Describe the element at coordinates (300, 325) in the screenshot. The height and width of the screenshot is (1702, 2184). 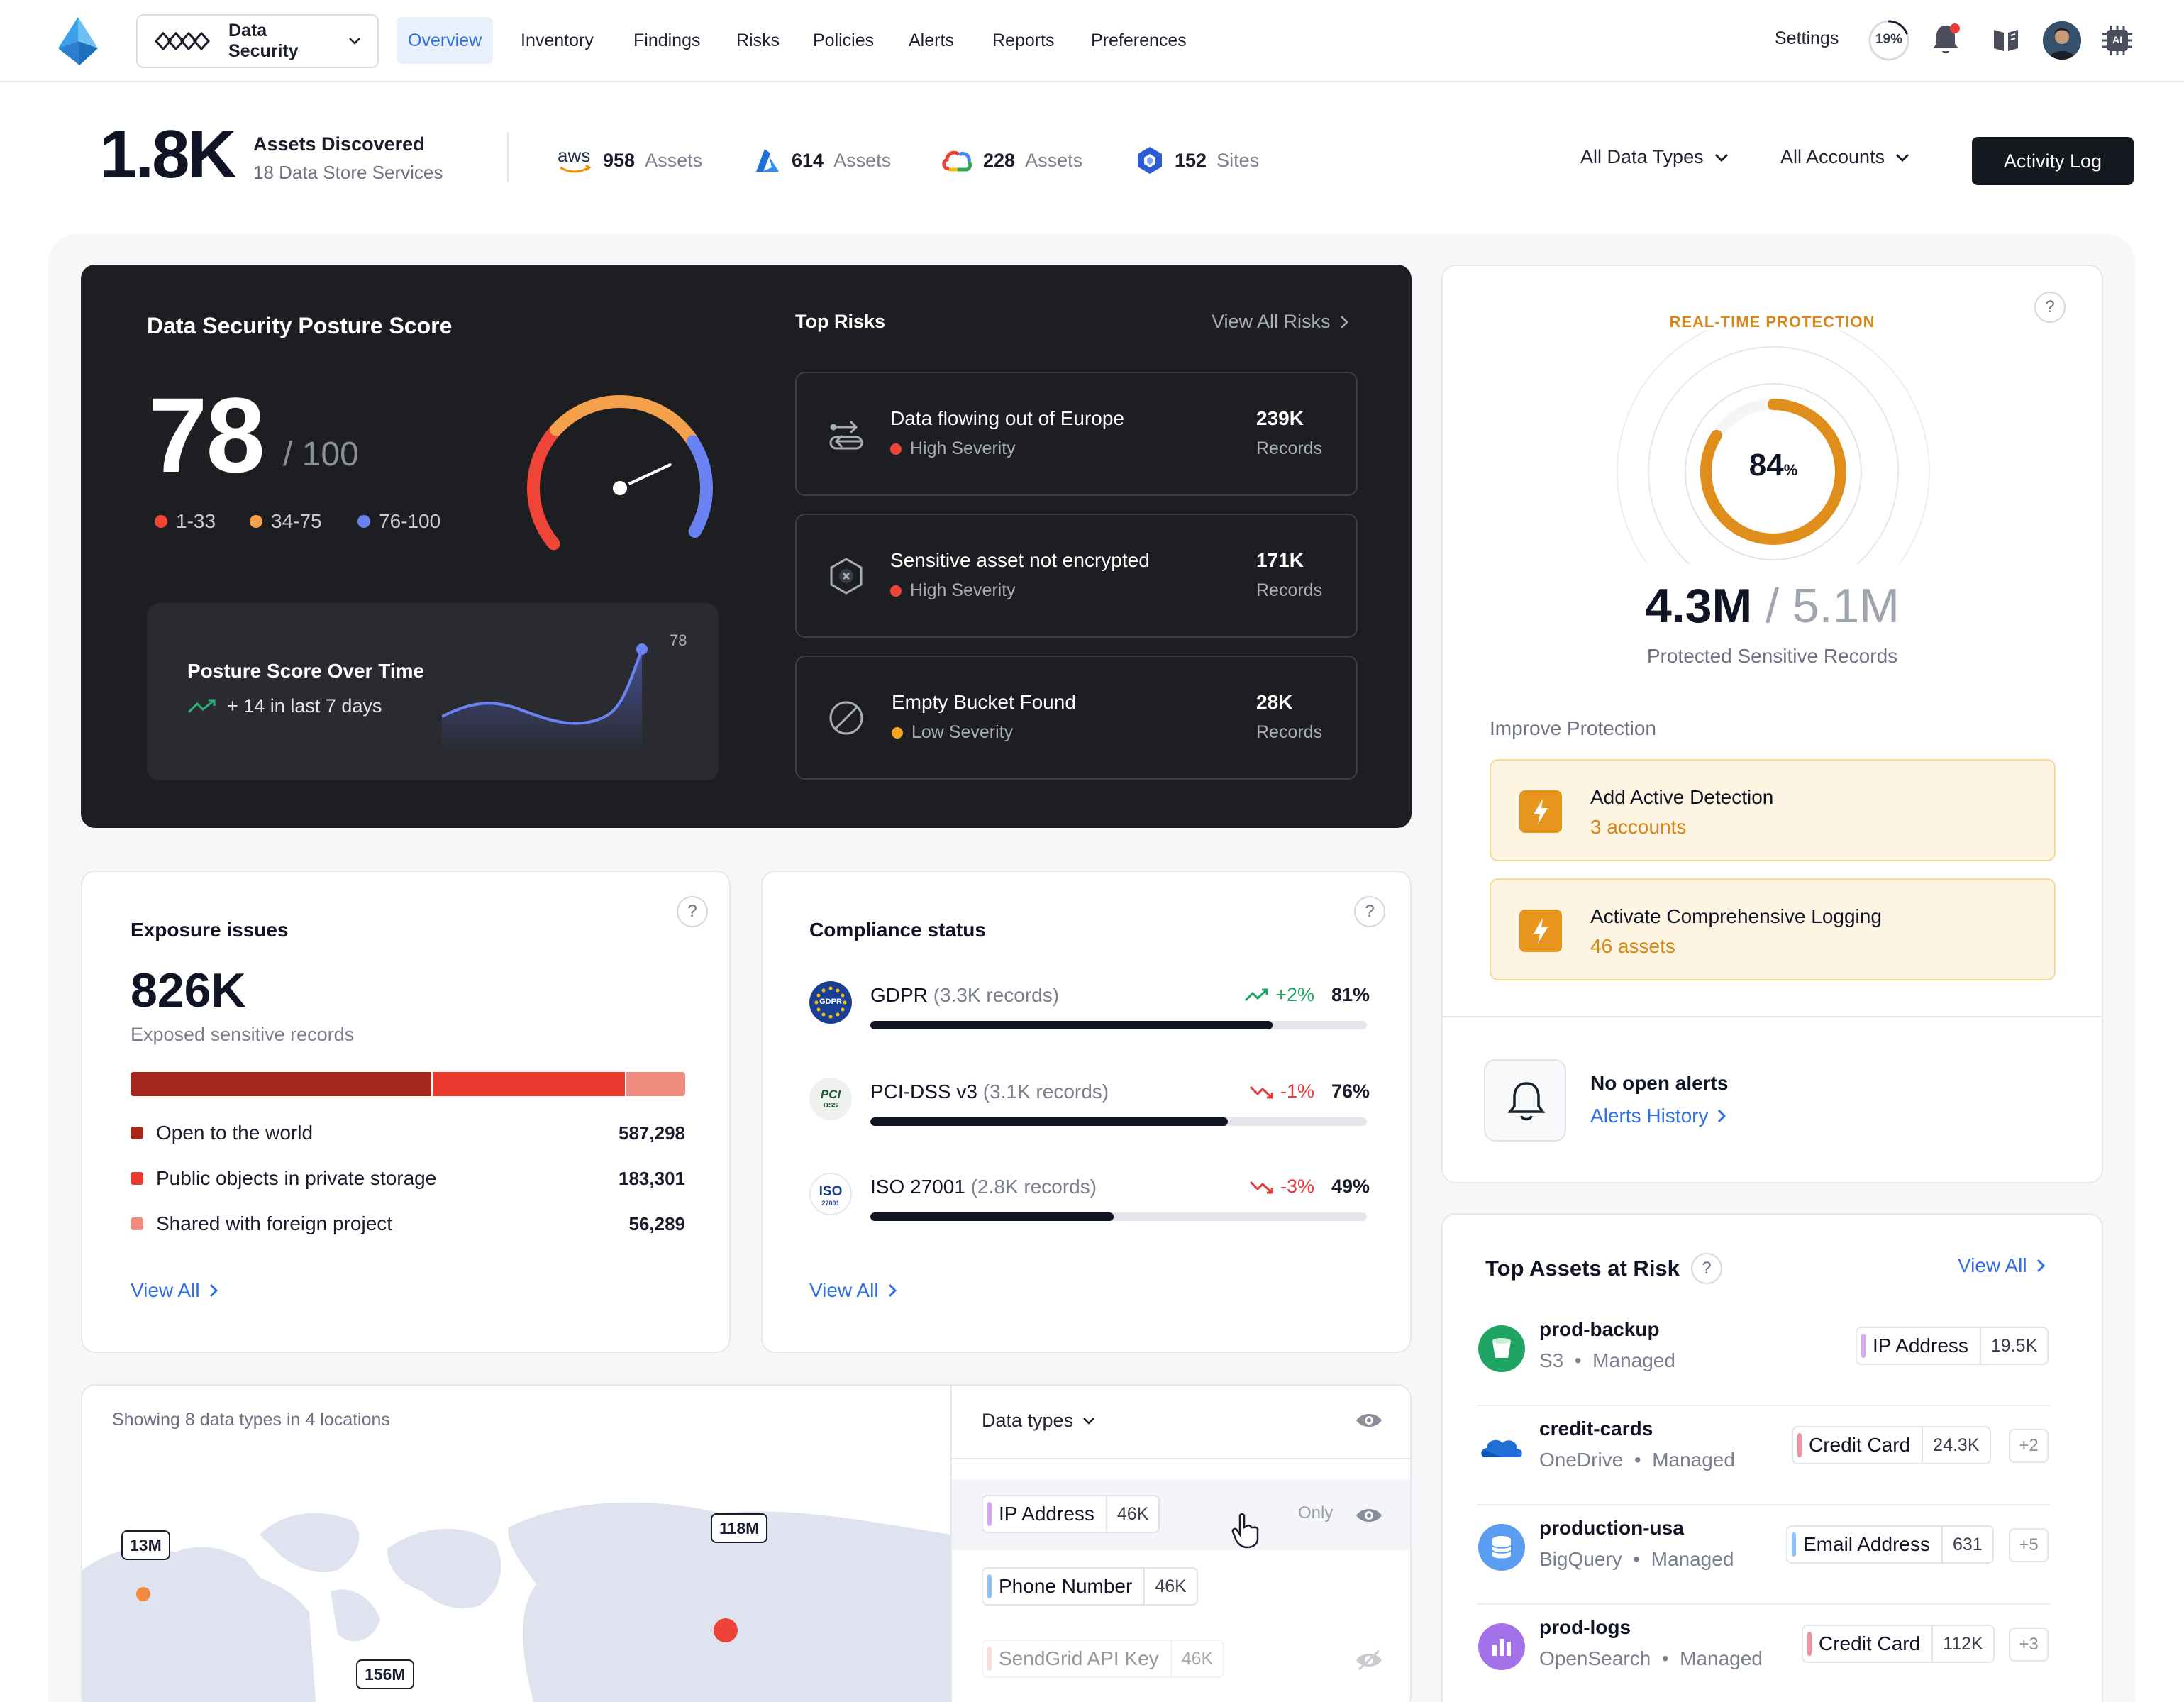
I see `posture-title: Data Security Posture Score` at that location.